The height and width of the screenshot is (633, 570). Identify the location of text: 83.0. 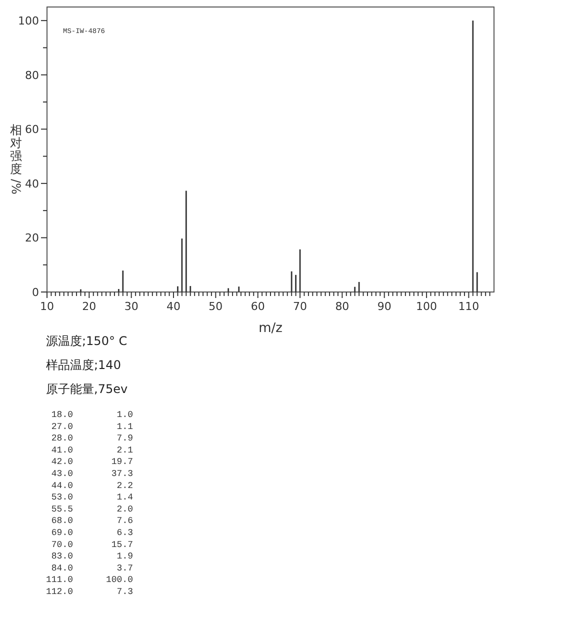
(62, 557).